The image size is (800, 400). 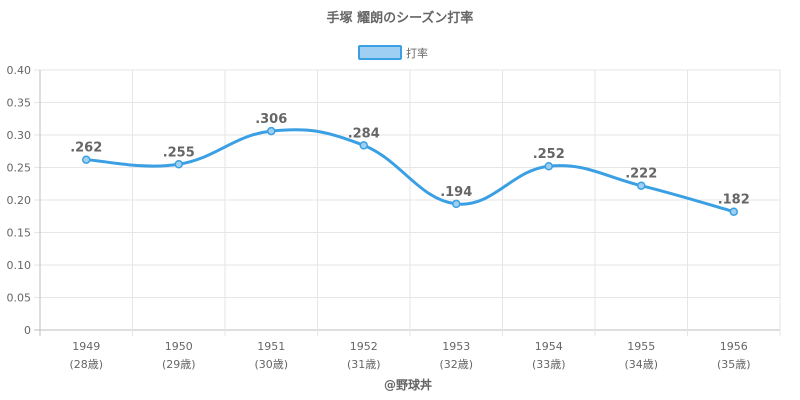 I want to click on x-tick-label: 1955, so click(x=641, y=346).